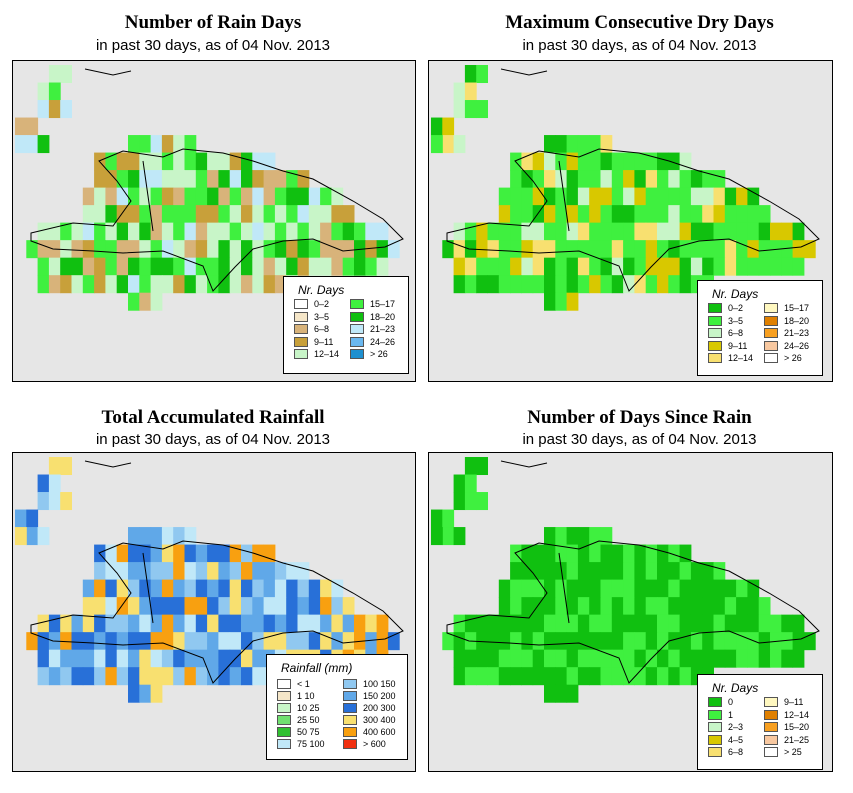  What do you see at coordinates (735, 688) in the screenshot?
I see `legend-title: Nr. Days` at bounding box center [735, 688].